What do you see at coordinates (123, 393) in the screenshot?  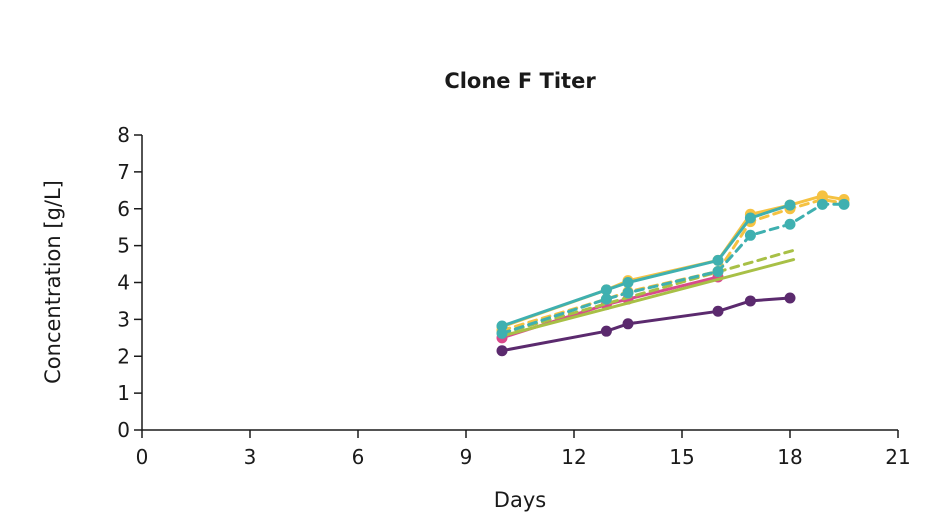 I see `y-tick-label: 1` at bounding box center [123, 393].